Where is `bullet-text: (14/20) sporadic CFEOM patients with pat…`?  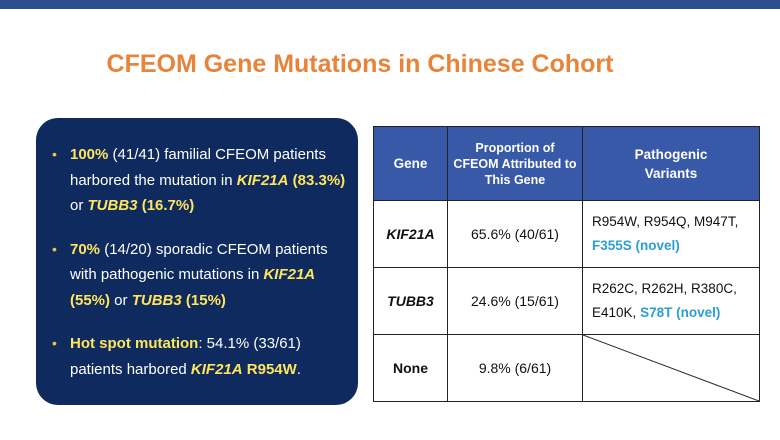 bullet-text: (14/20) sporadic CFEOM patients with pat… is located at coordinates (199, 262).